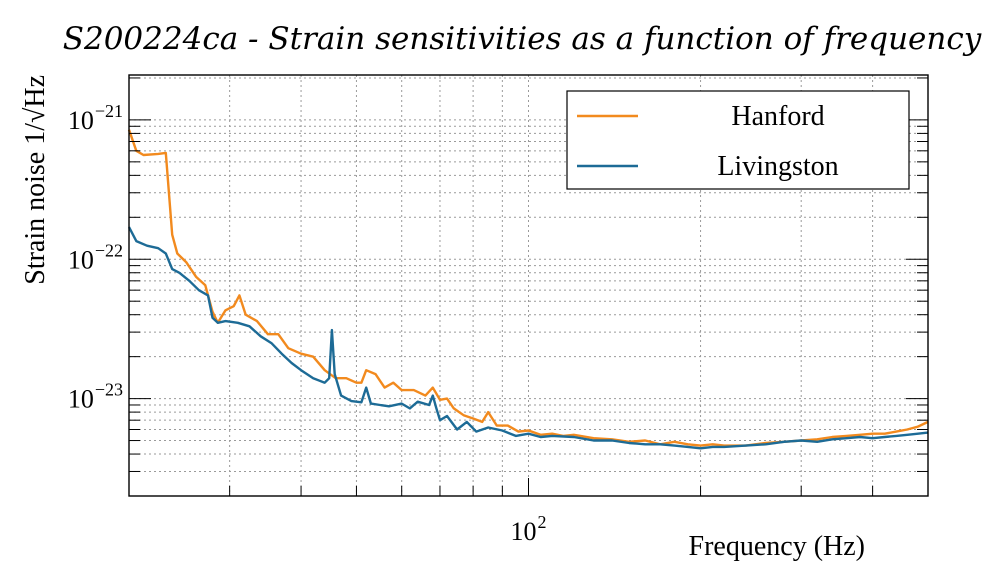 The height and width of the screenshot is (572, 996). Describe the element at coordinates (109, 111) in the screenshot. I see `y-tick-label-exponent: −21` at that location.